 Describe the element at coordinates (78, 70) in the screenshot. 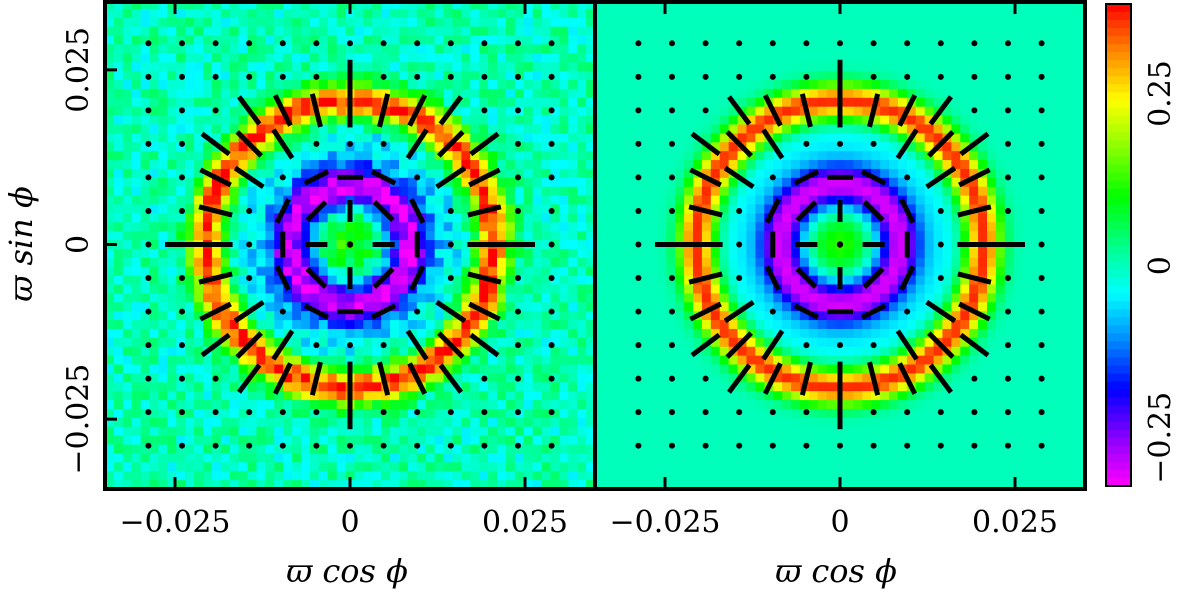

I see `y-tick-label: 0.025` at that location.